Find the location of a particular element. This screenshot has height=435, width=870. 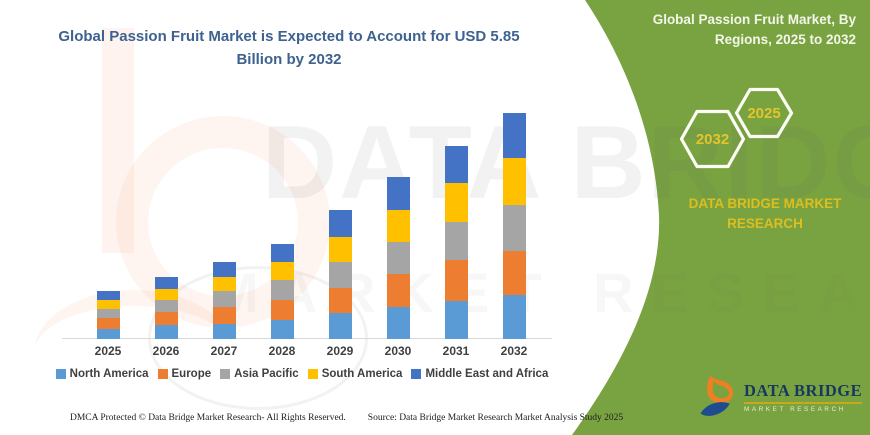

bar-2031 is located at coordinates (456, 242).